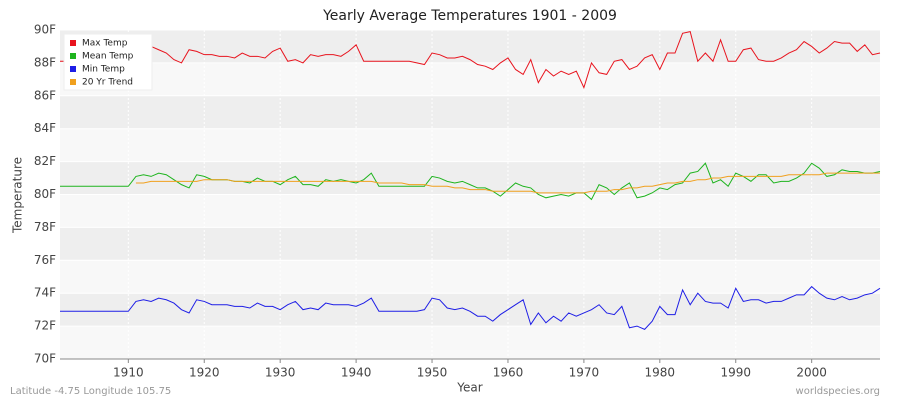 This screenshot has width=900, height=400. I want to click on y-tick-label: 76F, so click(45, 260).